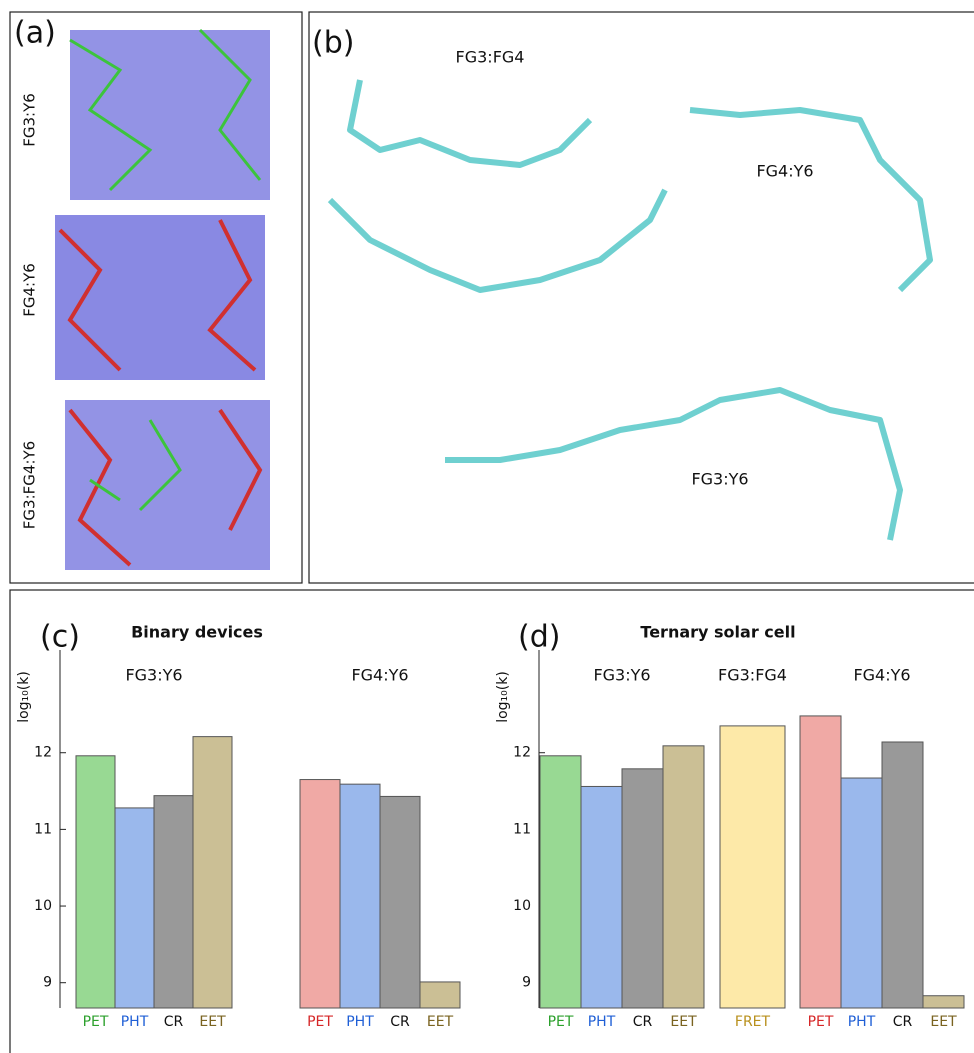  I want to click on panel-label: (a), so click(35, 33).